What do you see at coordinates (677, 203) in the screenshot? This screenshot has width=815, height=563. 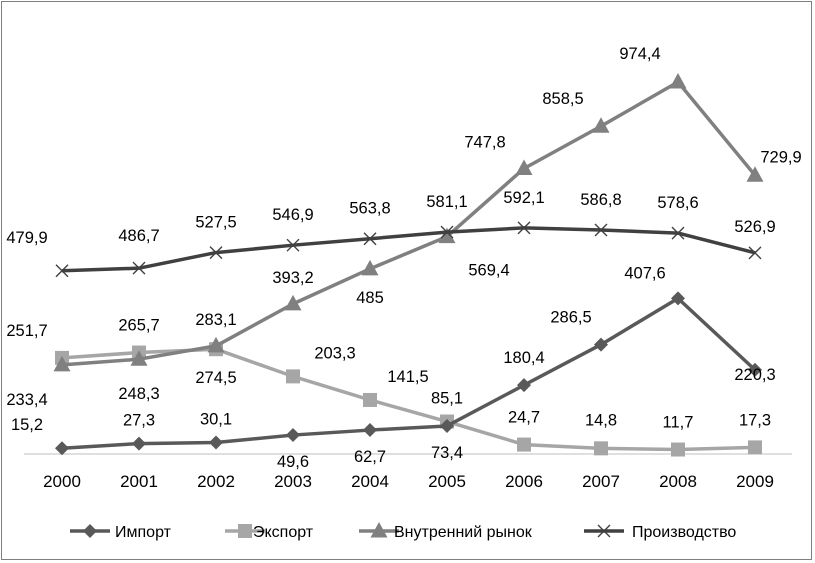 I see `data-label: 578,6` at bounding box center [677, 203].